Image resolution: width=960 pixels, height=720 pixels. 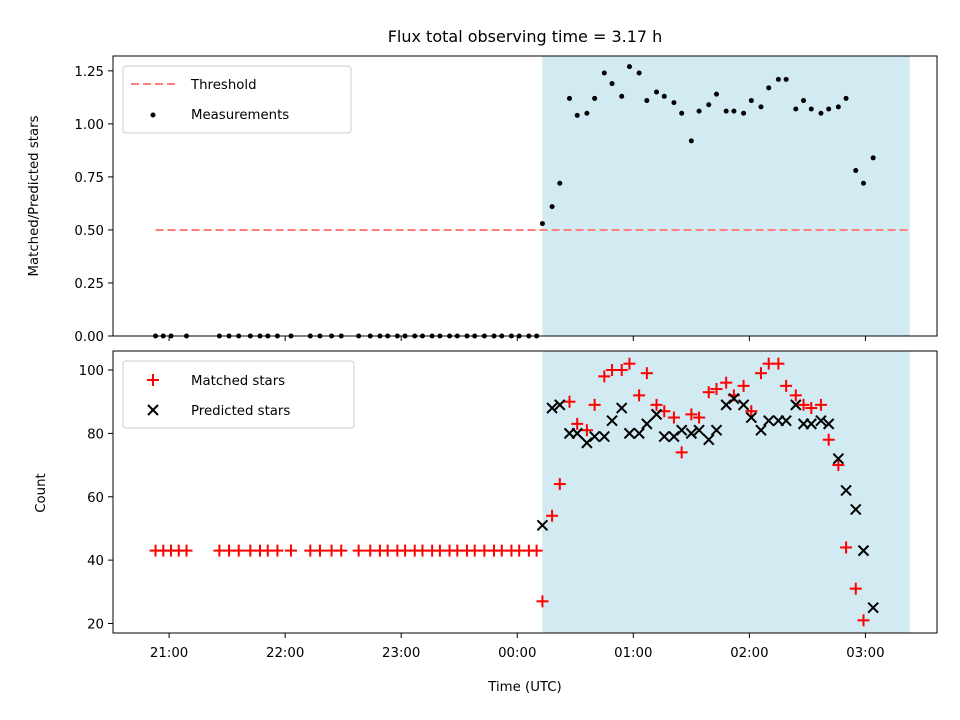 I want to click on x-tick-label: 23:00, so click(x=401, y=653).